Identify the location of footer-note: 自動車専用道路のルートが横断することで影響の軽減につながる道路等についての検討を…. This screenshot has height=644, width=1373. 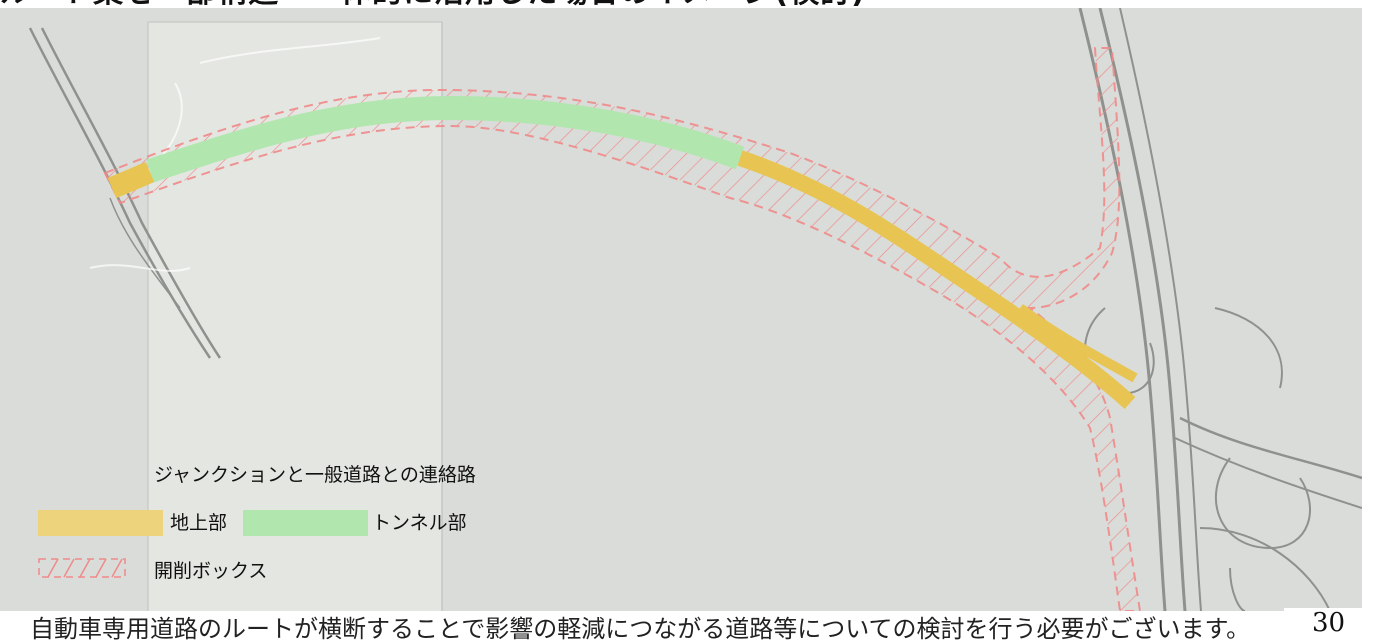
(640, 626).